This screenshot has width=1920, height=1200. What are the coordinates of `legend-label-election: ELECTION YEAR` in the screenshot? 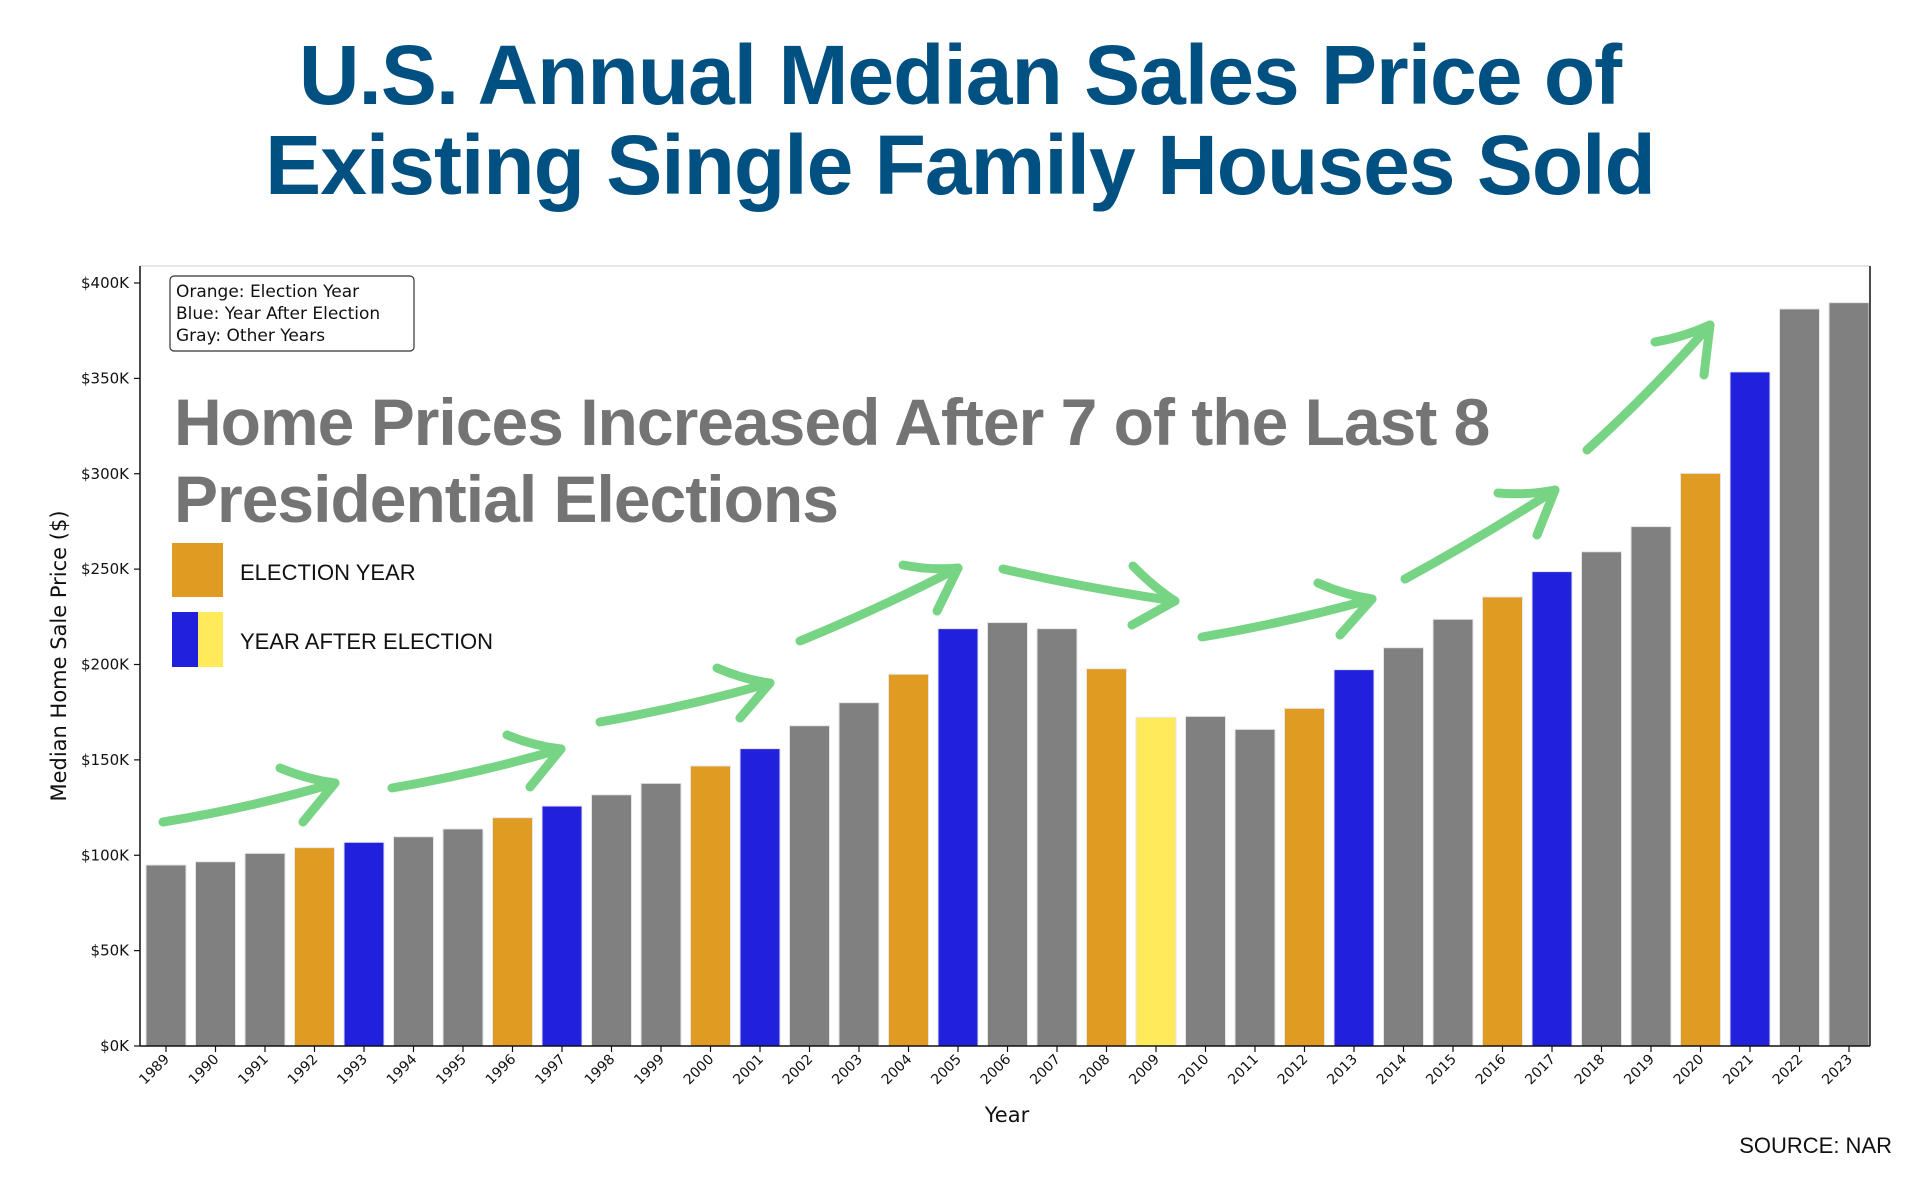 It's located at (328, 572).